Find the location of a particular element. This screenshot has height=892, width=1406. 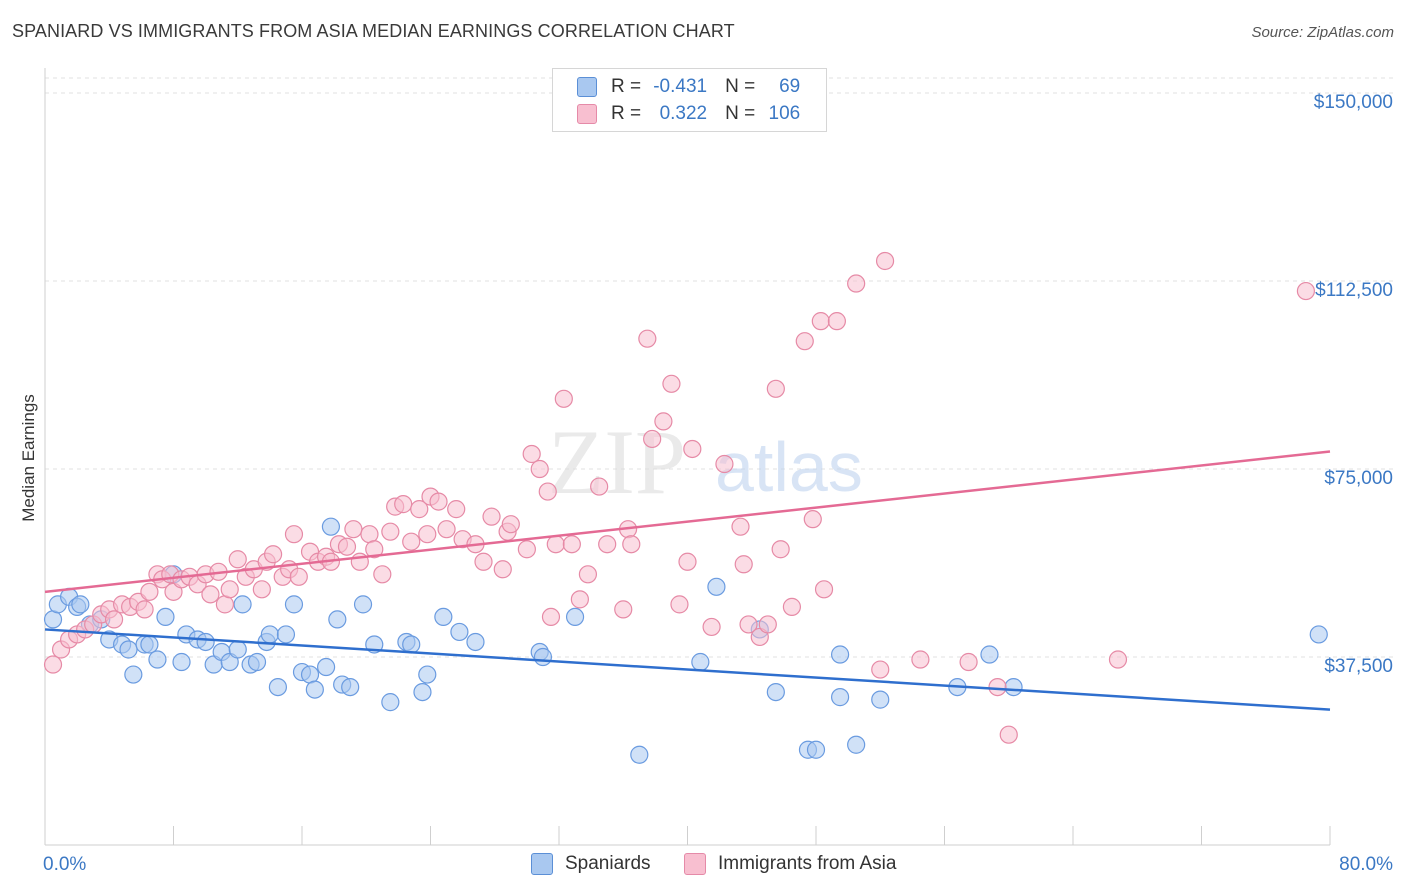

bottom-legend-label: Immigrants from Asia is located at coordinates (807, 863).